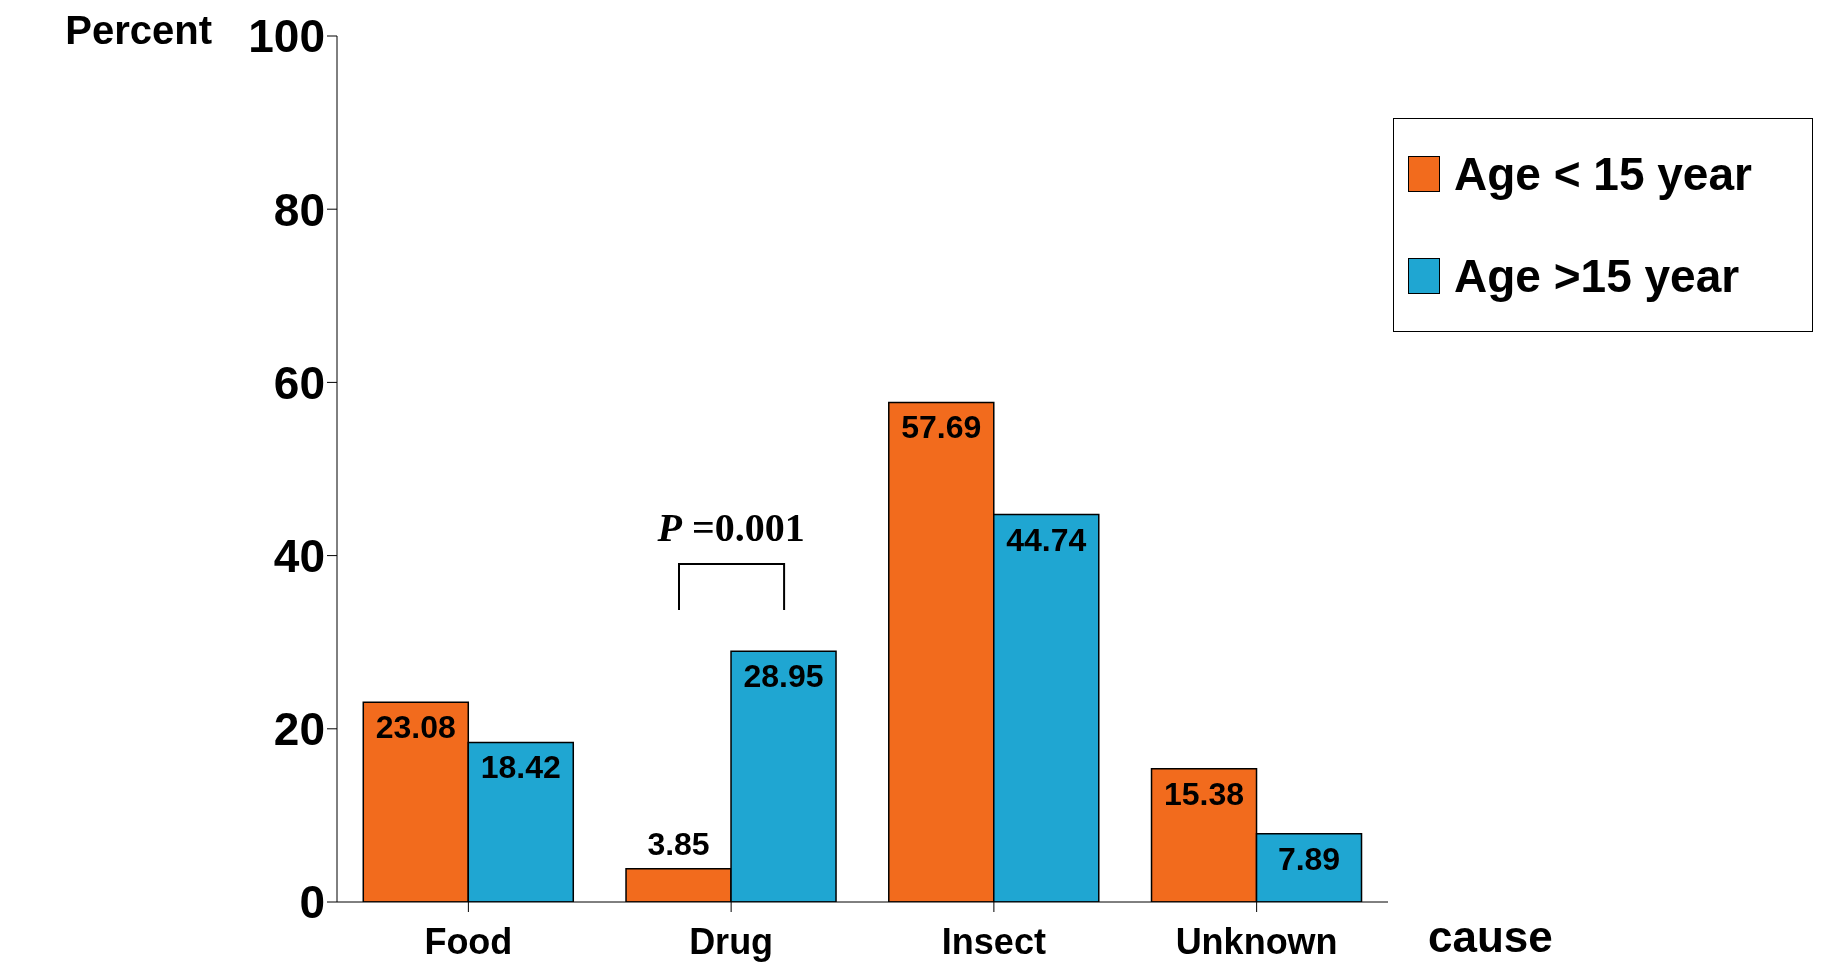 The width and height of the screenshot is (1836, 980). Describe the element at coordinates (941, 427) in the screenshot. I see `data-label: 57.69` at that location.